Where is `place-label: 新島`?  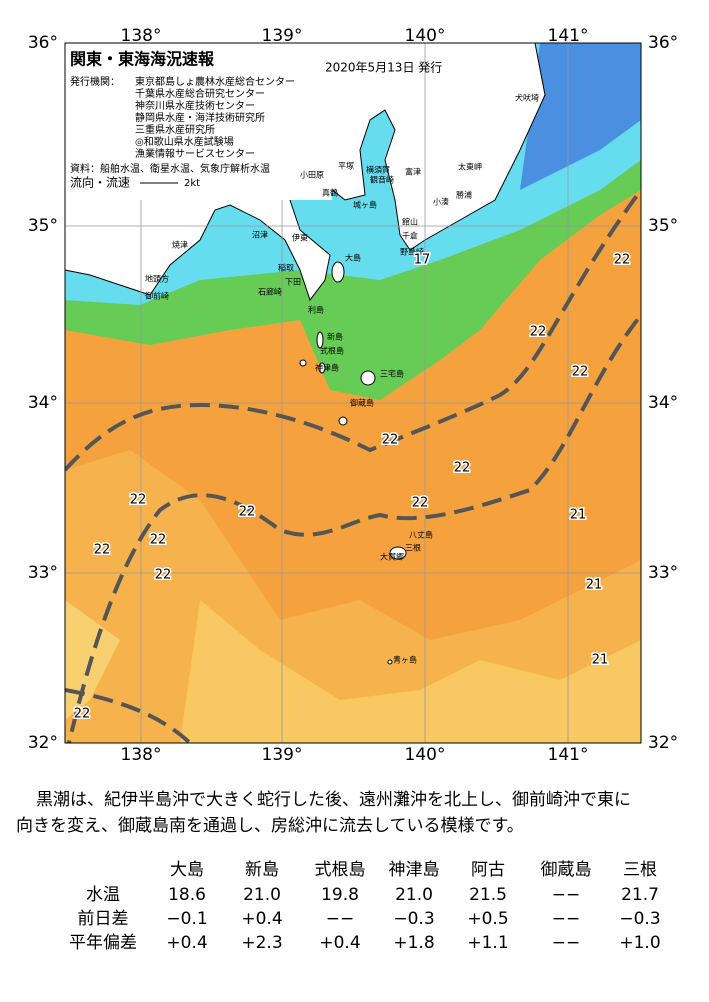 place-label: 新島 is located at coordinates (335, 337).